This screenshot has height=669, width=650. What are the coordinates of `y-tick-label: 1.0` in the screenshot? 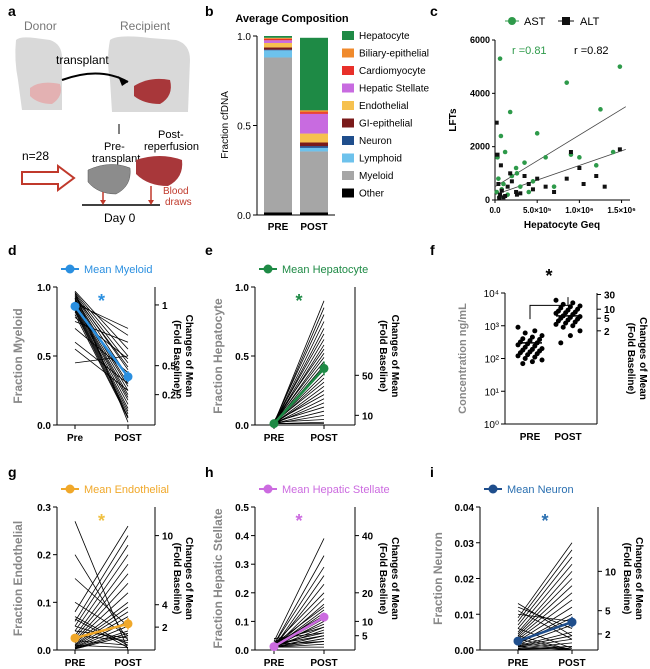 It's located at (244, 37).